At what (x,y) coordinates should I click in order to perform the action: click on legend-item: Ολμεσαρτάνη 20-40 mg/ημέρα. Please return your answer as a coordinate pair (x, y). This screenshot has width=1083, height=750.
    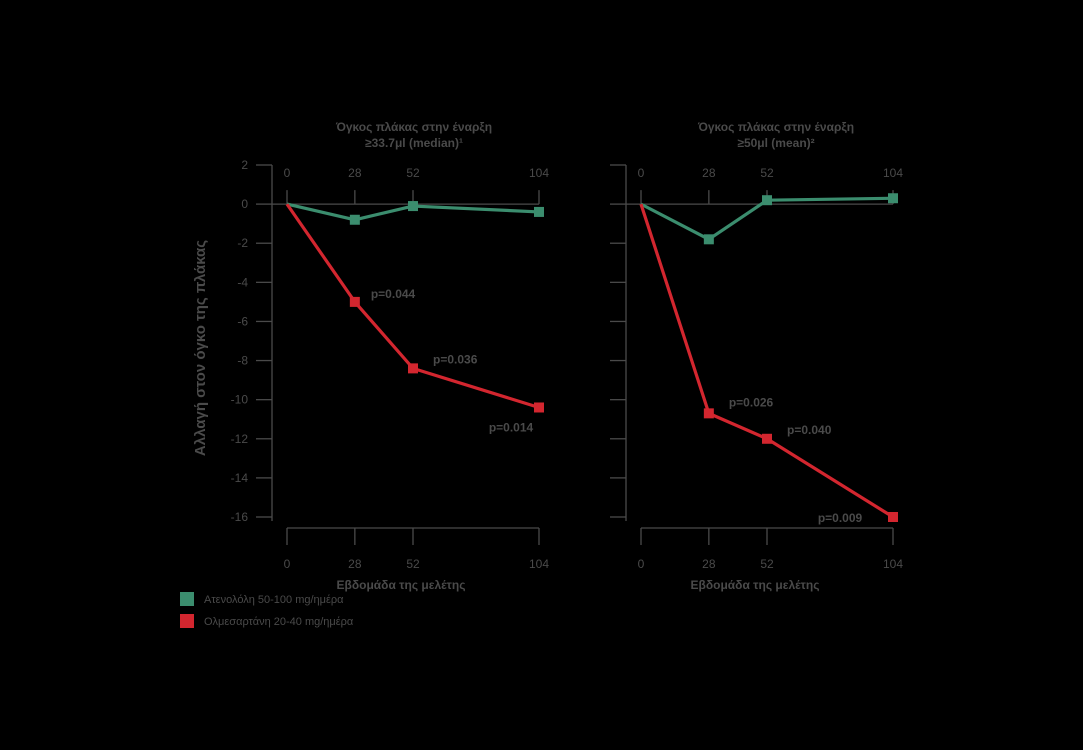
    Looking at the image, I should click on (267, 621).